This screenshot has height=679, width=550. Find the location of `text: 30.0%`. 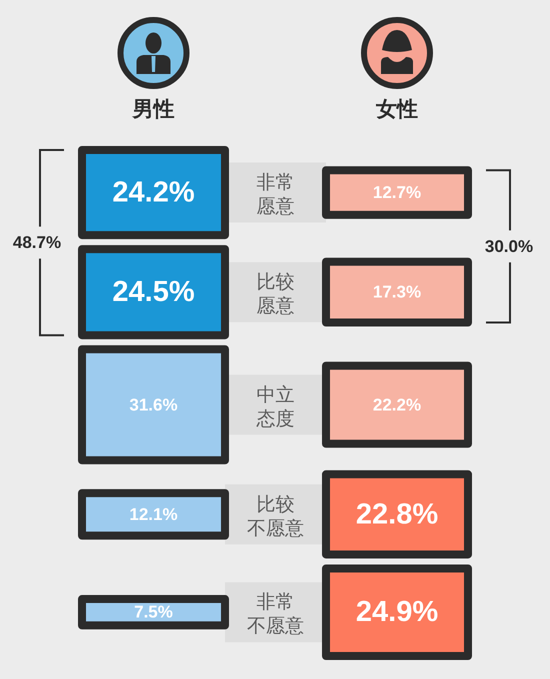

text: 30.0% is located at coordinates (509, 246).